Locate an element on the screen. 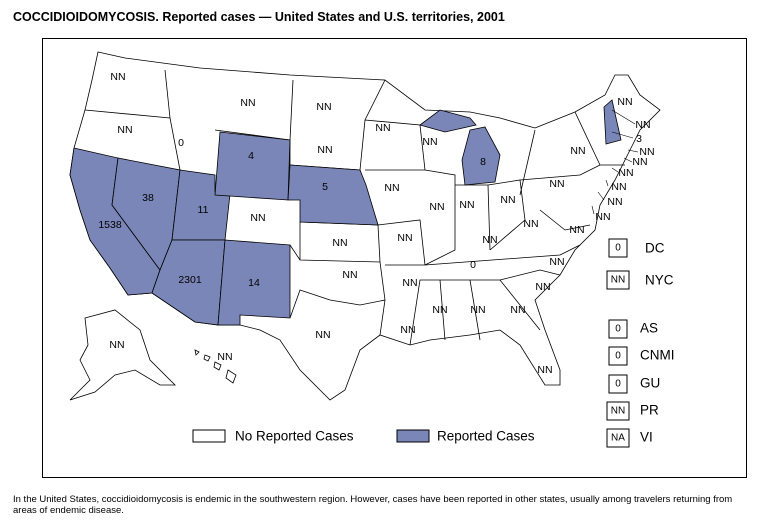 The image size is (758, 531). legend-label-none: No Reported Cases is located at coordinates (294, 436).